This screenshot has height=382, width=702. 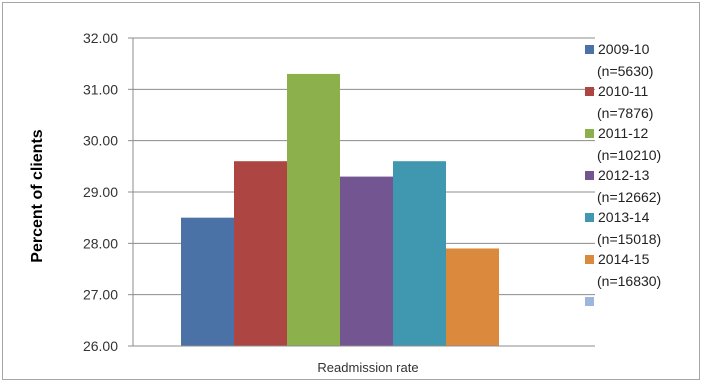 What do you see at coordinates (625, 113) in the screenshot?
I see `legend-count: (n=7876)` at bounding box center [625, 113].